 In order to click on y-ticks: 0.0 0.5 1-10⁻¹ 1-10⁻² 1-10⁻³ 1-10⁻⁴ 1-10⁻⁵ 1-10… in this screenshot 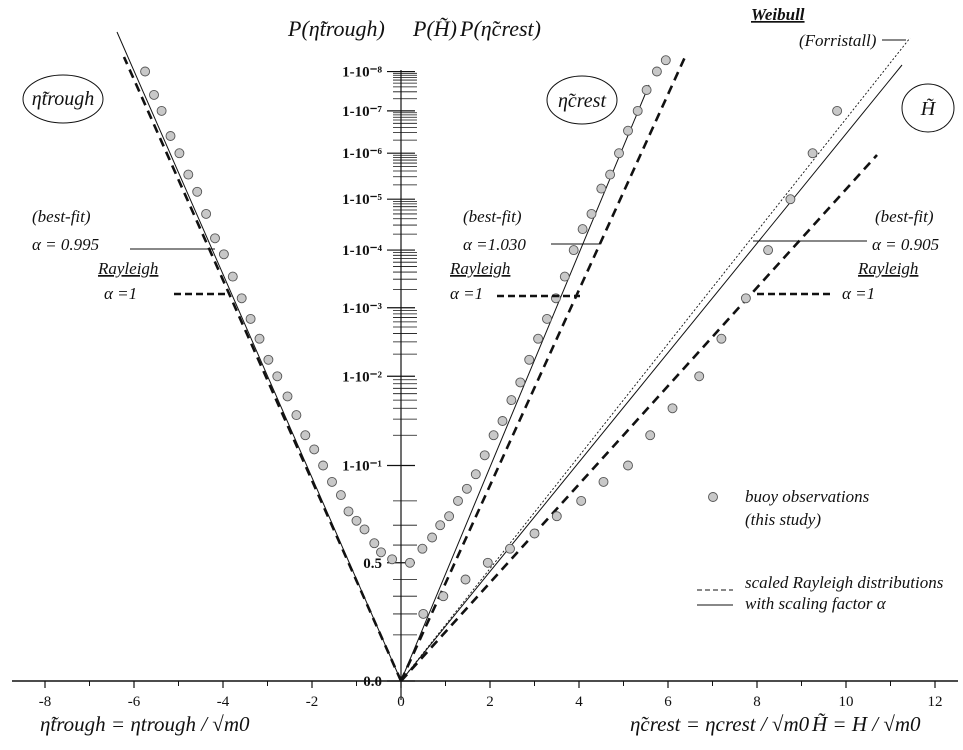, I will do `click(378, 377)`.